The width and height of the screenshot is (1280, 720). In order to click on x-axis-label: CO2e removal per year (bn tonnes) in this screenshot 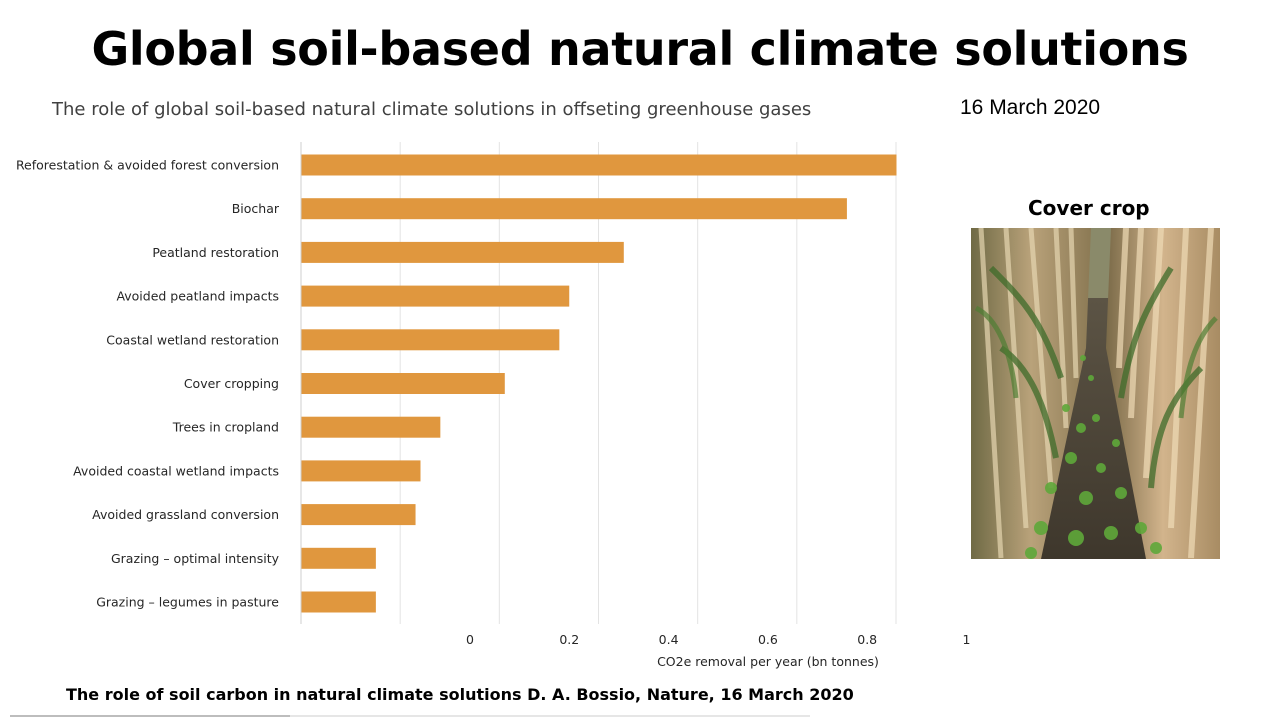, I will do `click(768, 661)`.